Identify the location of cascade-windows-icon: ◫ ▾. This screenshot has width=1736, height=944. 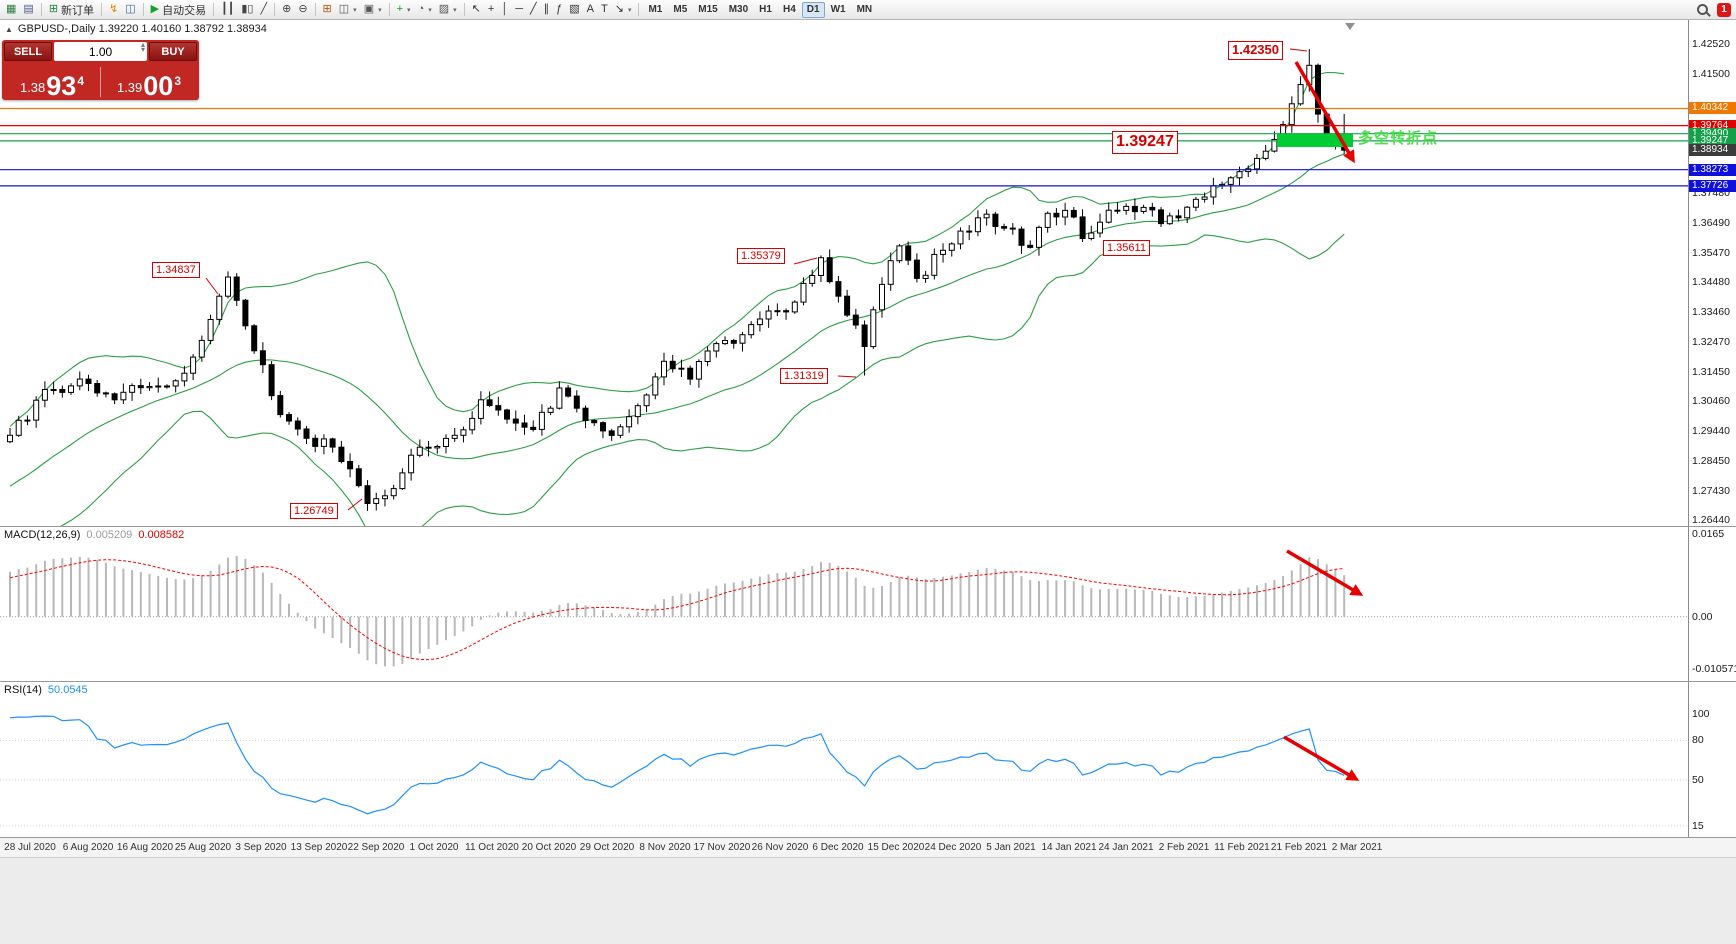
(348, 9).